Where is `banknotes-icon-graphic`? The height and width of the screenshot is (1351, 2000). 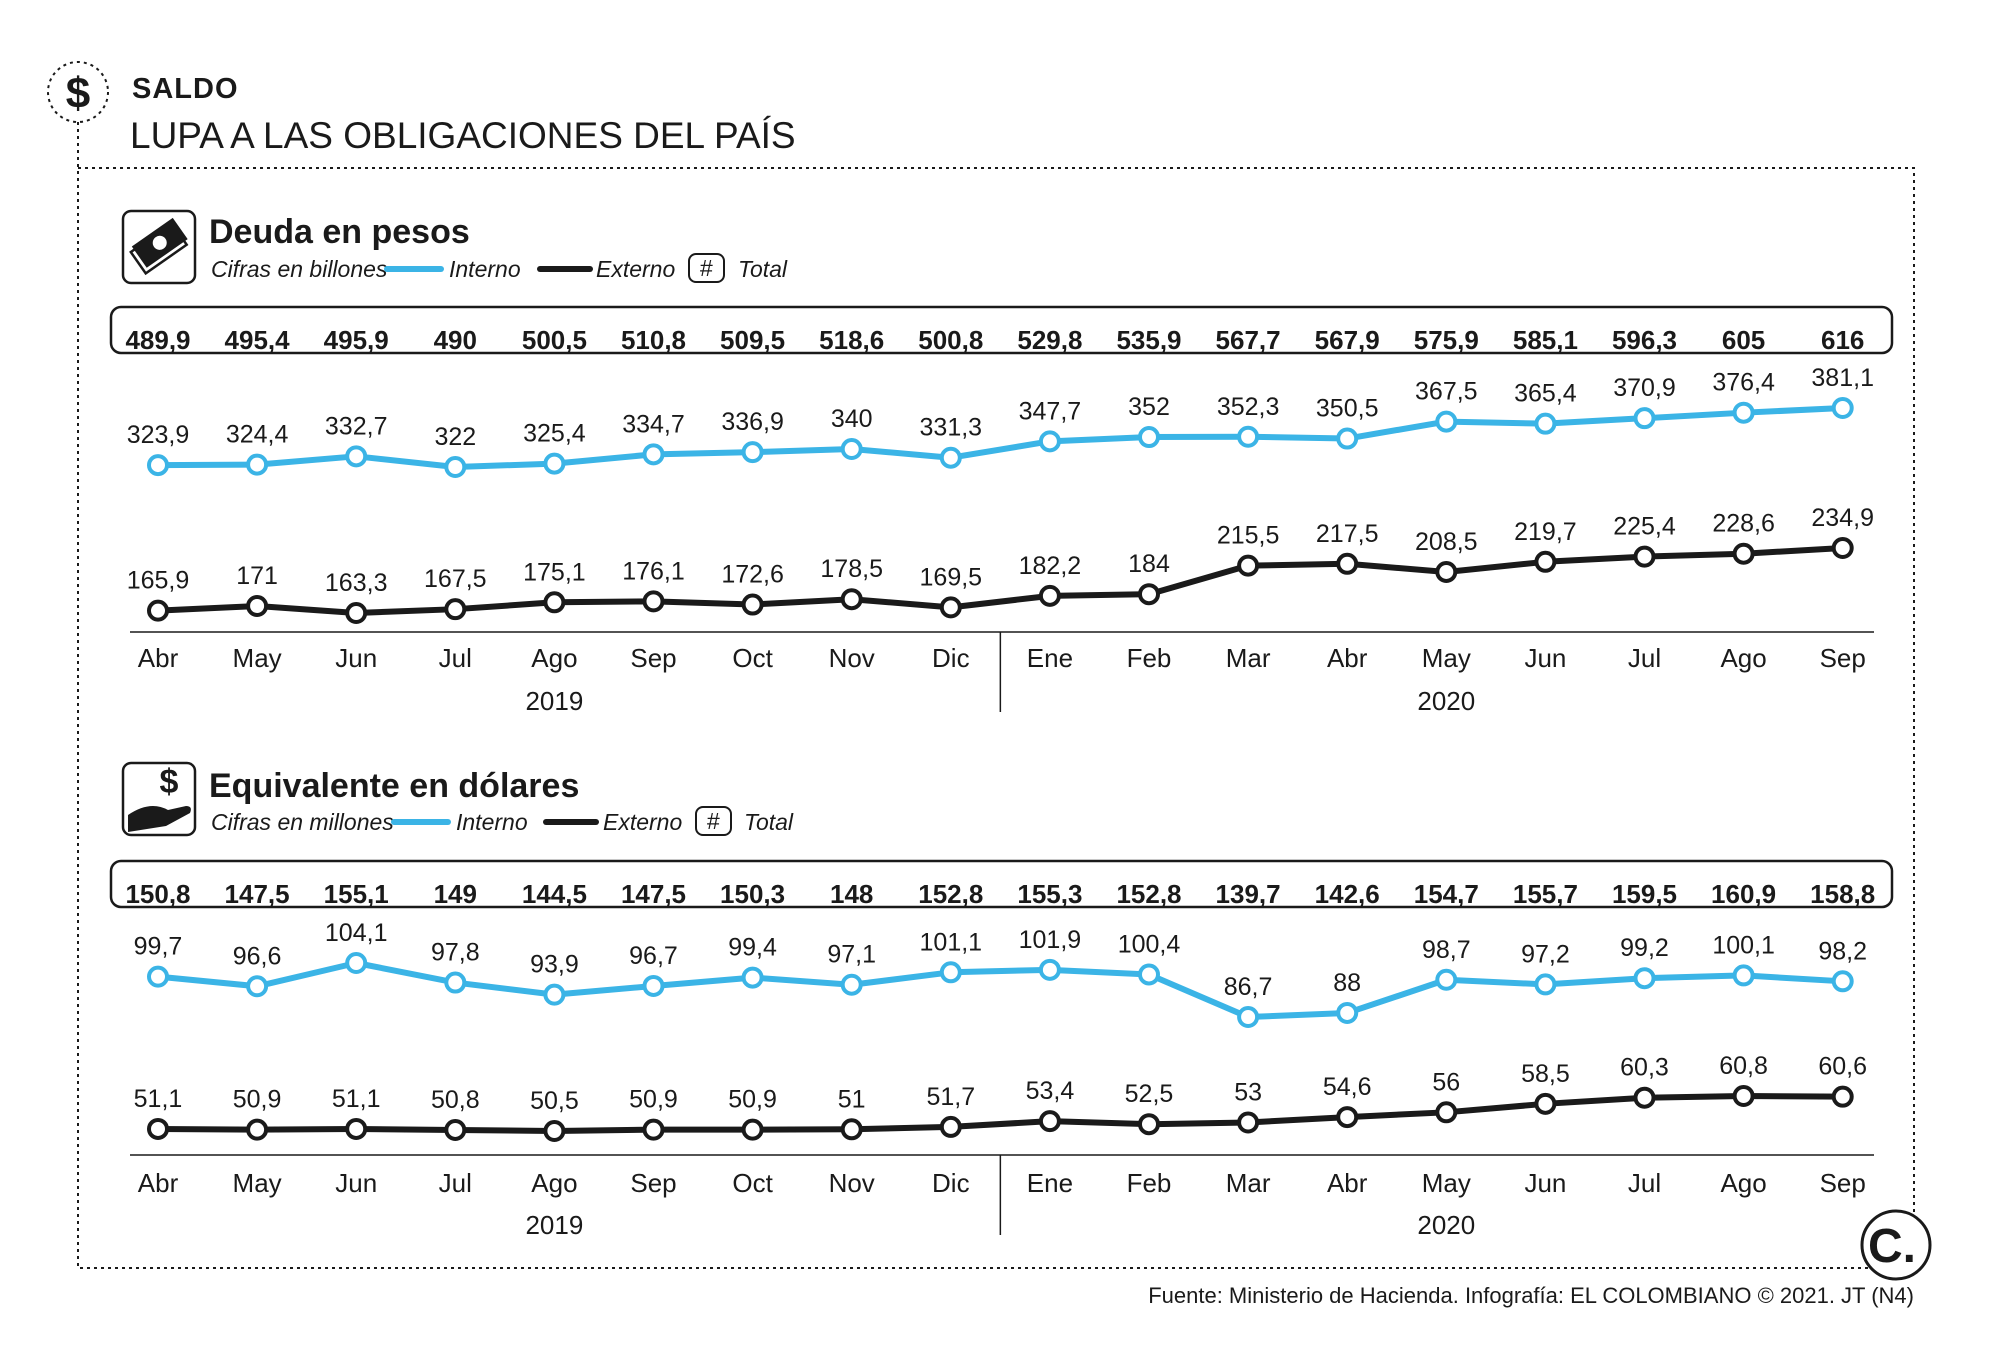
banknotes-icon-graphic is located at coordinates (159, 246).